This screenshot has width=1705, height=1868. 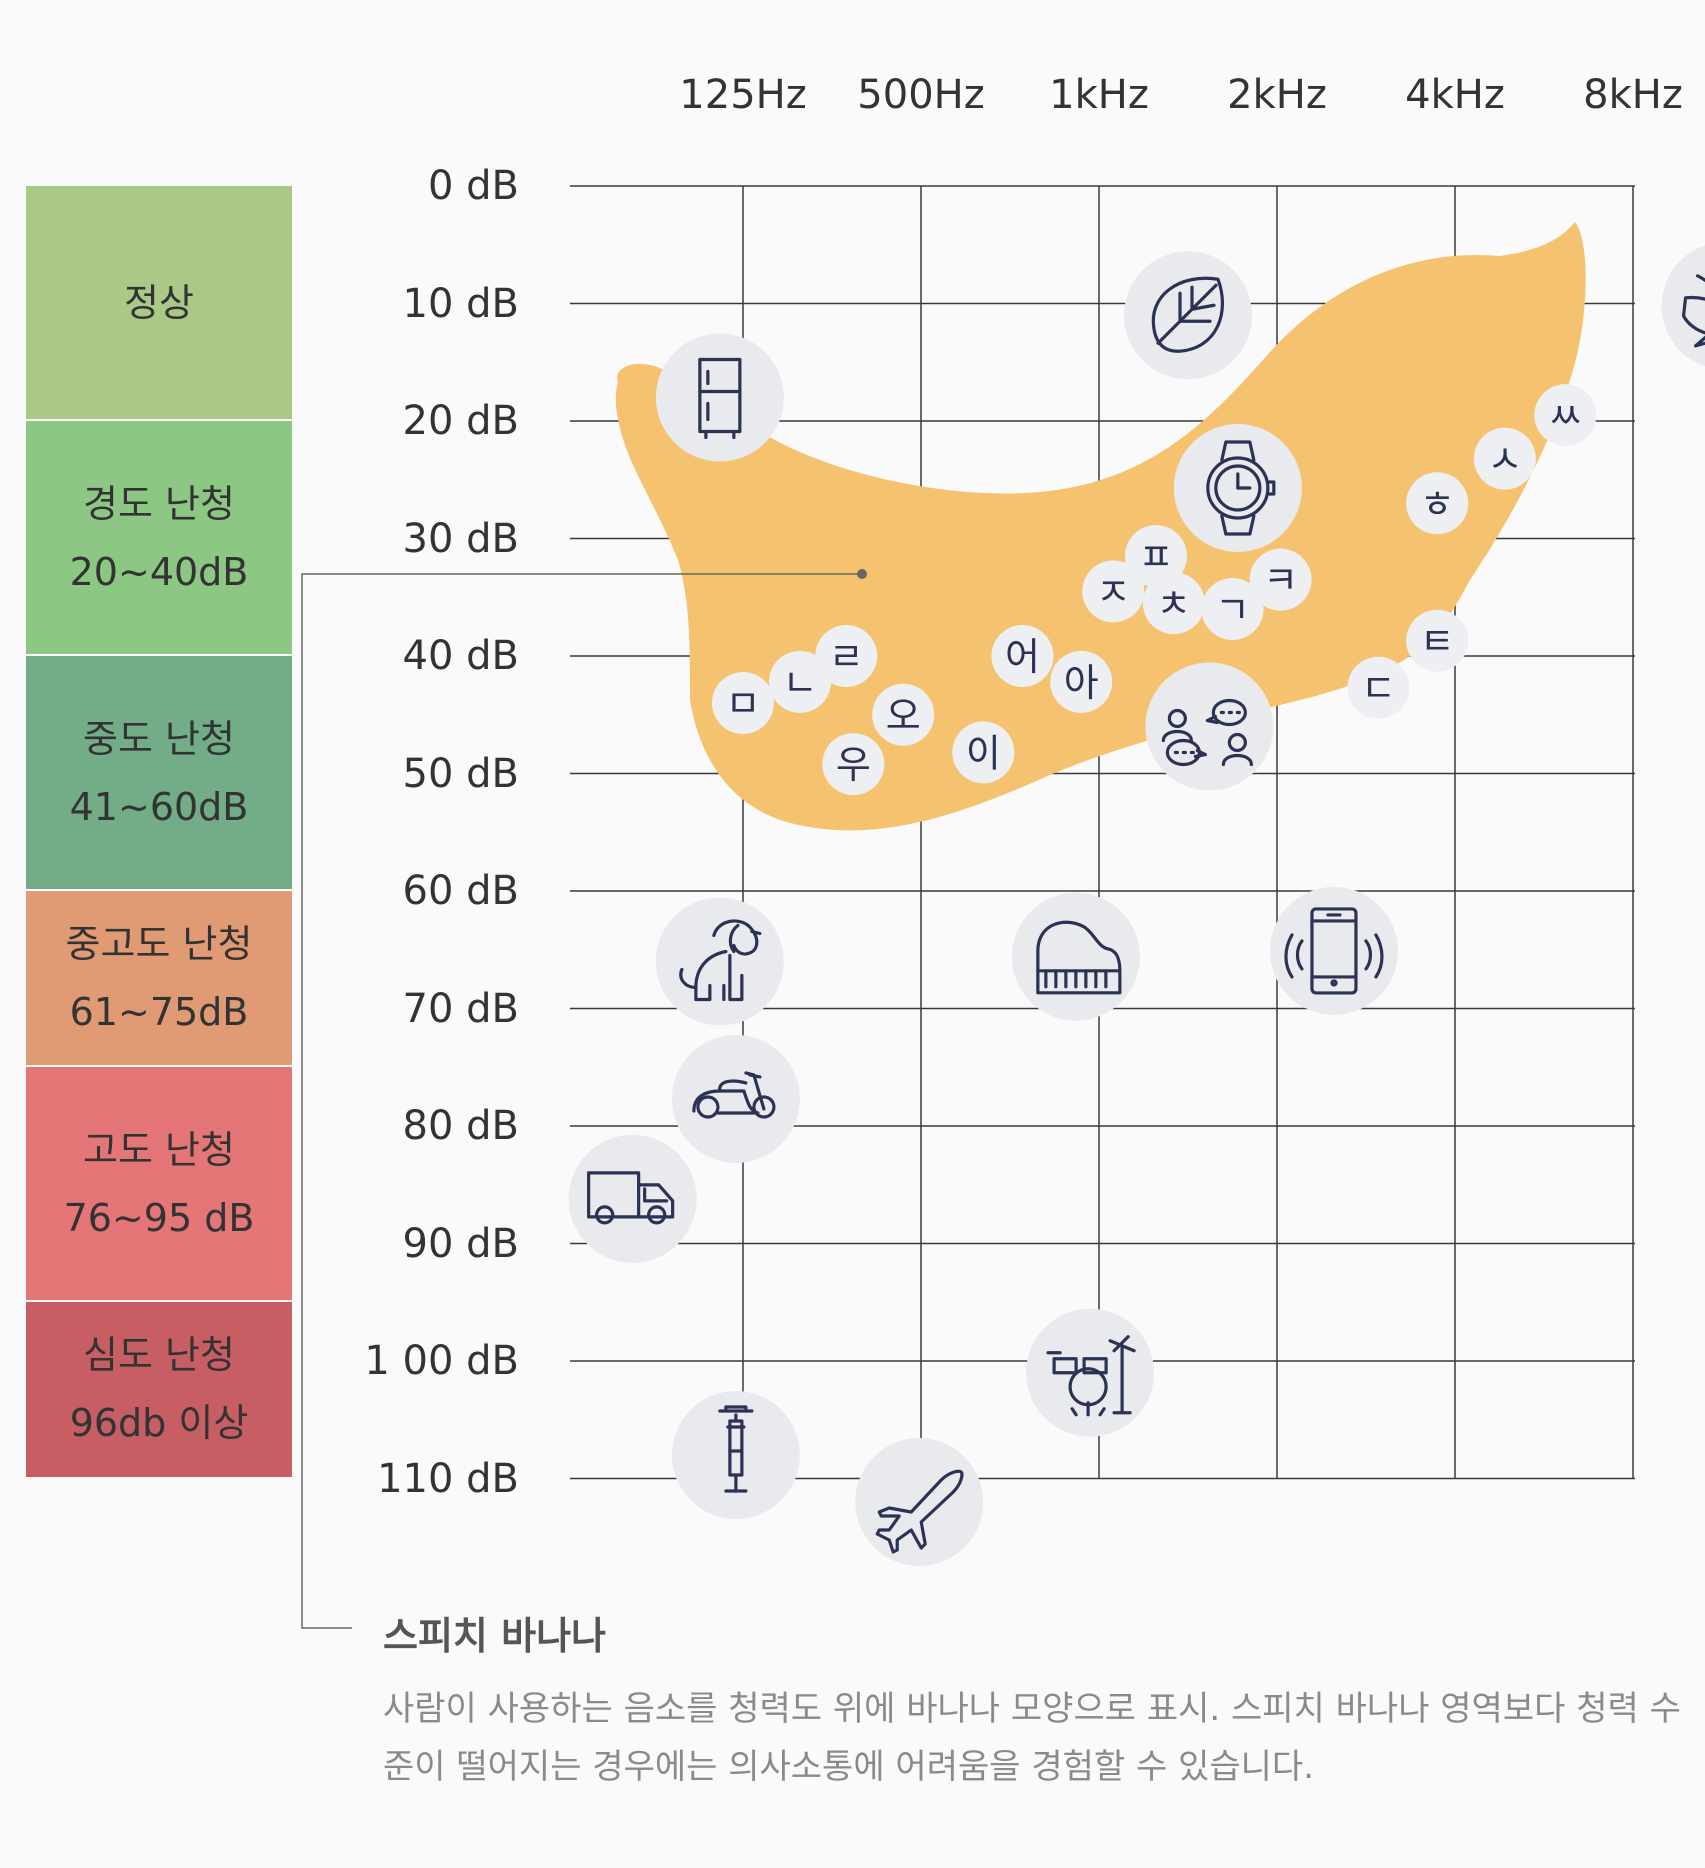 I want to click on phoneme-bubble: ㅊ, so click(x=1173, y=603).